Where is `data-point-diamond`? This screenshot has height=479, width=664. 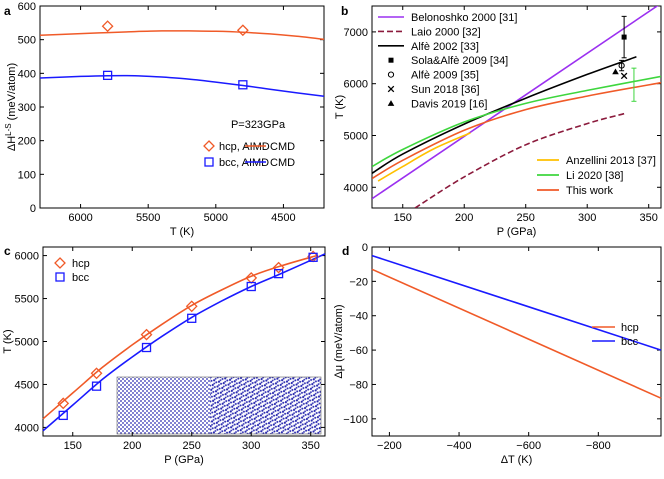 data-point-diamond is located at coordinates (107, 26).